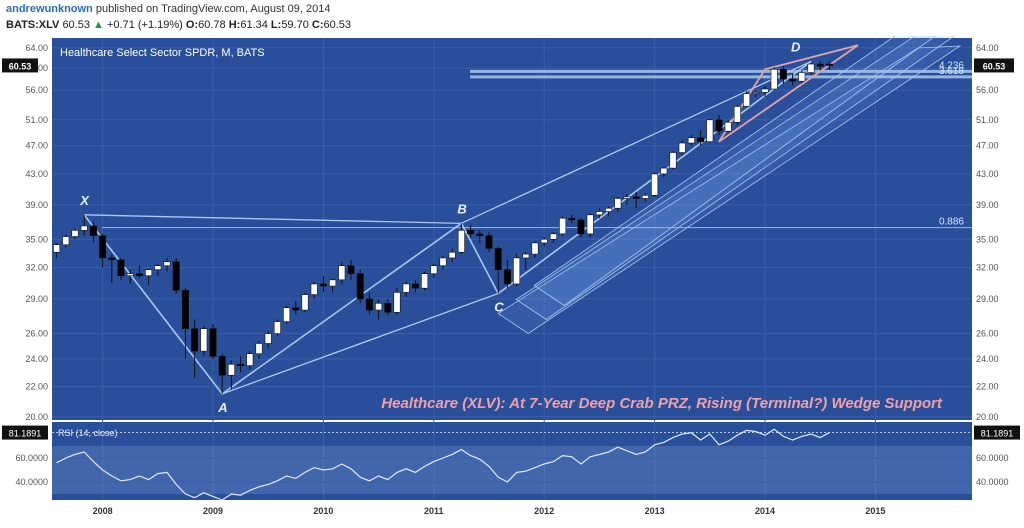 The width and height of the screenshot is (1024, 528). Describe the element at coordinates (987, 239) in the screenshot. I see `y-tick-right-7: 35.00` at that location.